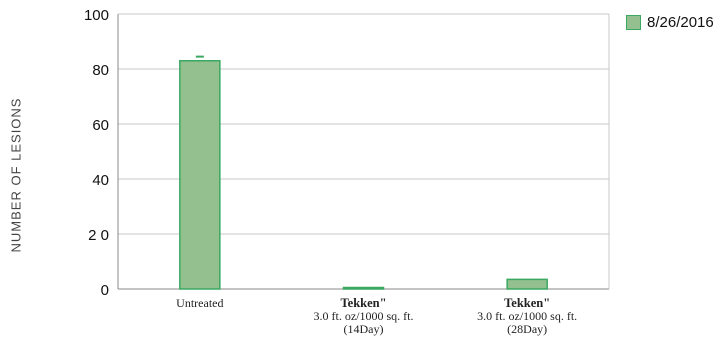  I want to click on y-tick-label: 2 0, so click(98, 235).